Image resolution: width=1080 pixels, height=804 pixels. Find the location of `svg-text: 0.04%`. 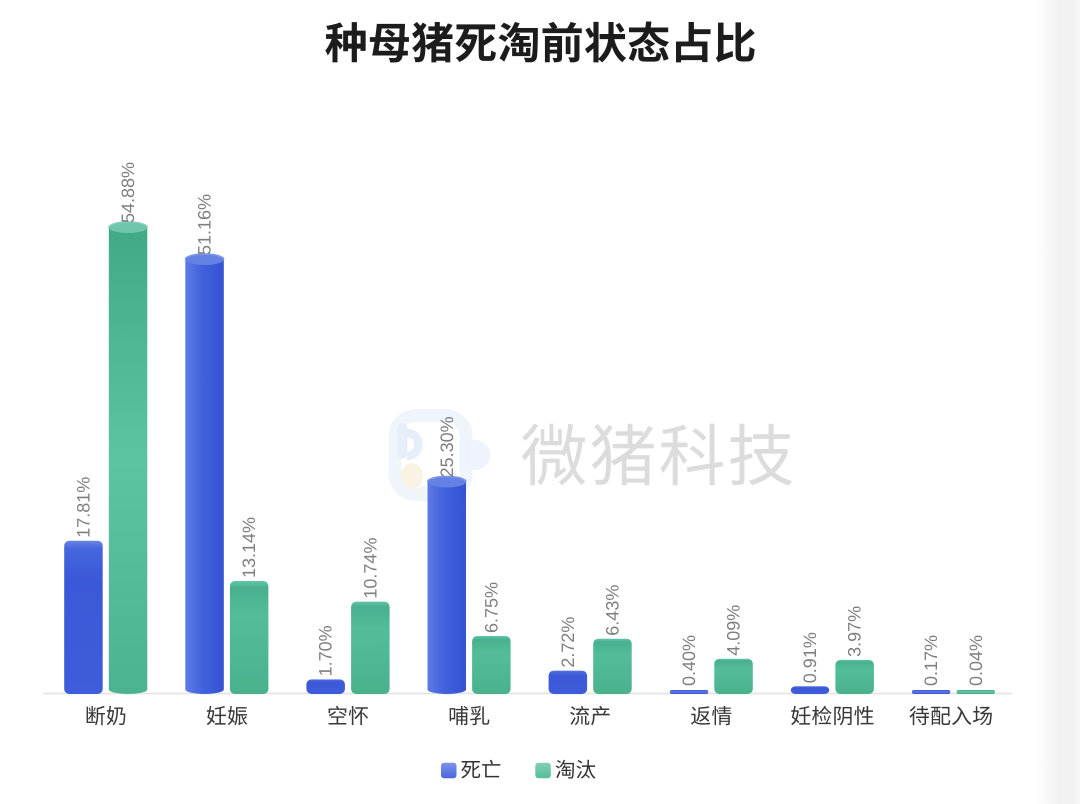

svg-text: 0.04% is located at coordinates (976, 660).